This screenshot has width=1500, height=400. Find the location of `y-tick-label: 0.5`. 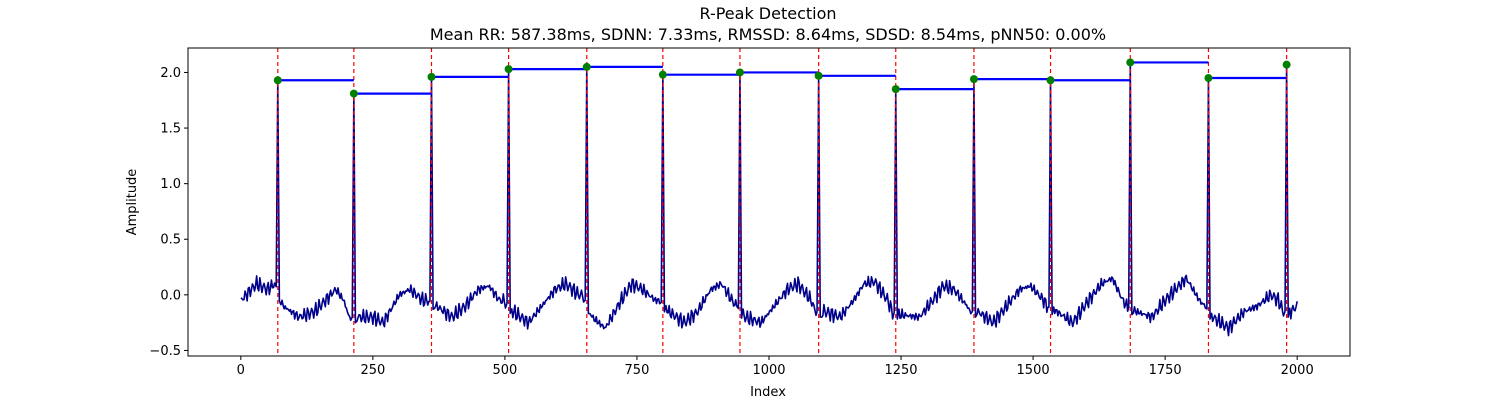

y-tick-label: 0.5 is located at coordinates (170, 240).